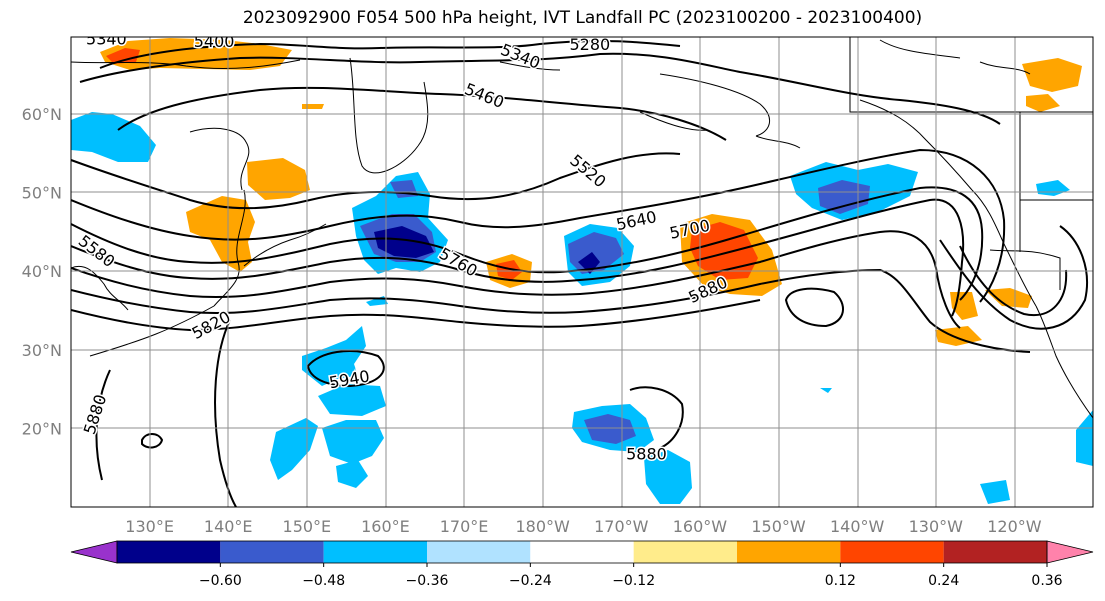  I want to click on contour-label: 5280, so click(590, 44).